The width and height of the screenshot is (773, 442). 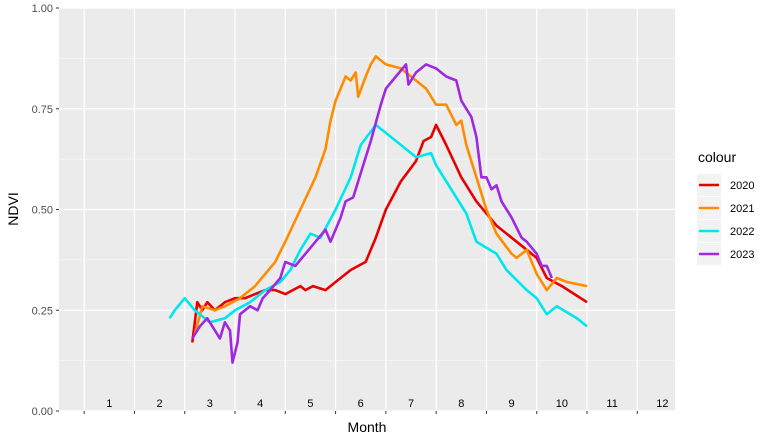 What do you see at coordinates (662, 404) in the screenshot?
I see `month-label: 12` at bounding box center [662, 404].